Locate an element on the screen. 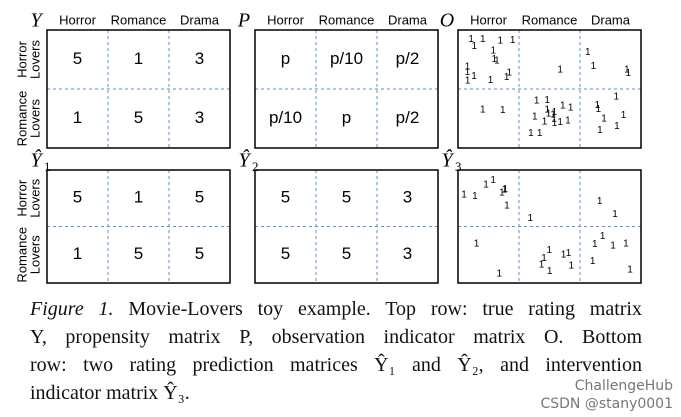 The width and height of the screenshot is (681, 417). watermark-text: ChallengeHub is located at coordinates (623, 386).